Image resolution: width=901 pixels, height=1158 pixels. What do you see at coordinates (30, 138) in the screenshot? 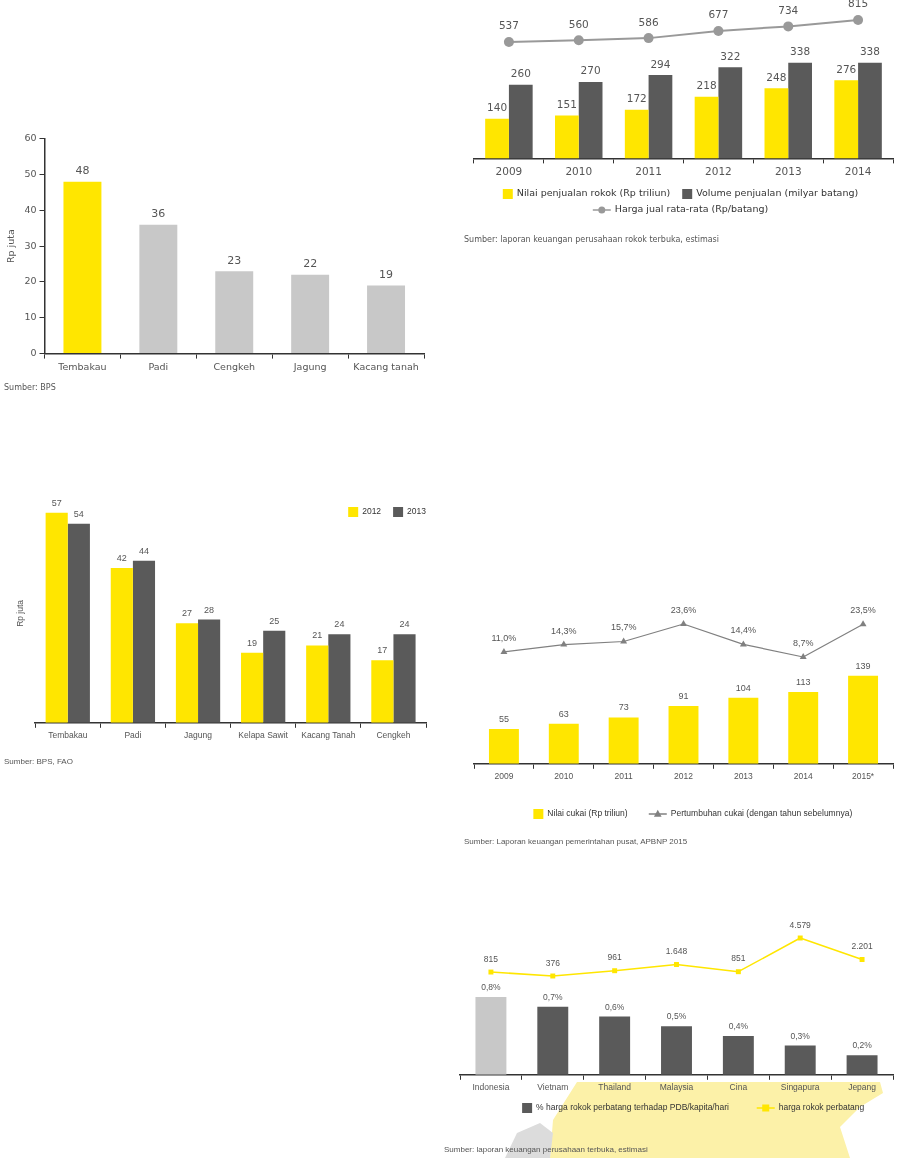
I see `y-tick-label: 60` at bounding box center [30, 138].